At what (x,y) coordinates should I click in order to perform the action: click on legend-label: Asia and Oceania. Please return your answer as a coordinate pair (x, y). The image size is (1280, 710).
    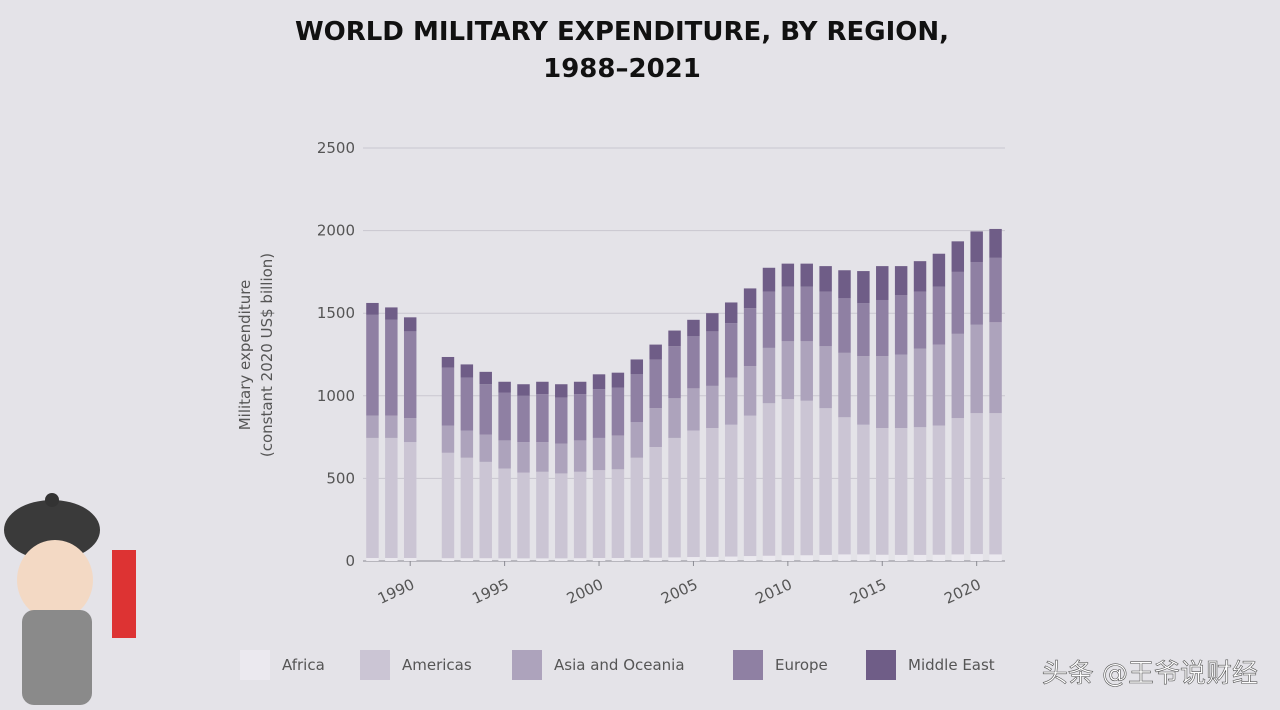
    Looking at the image, I should click on (619, 665).